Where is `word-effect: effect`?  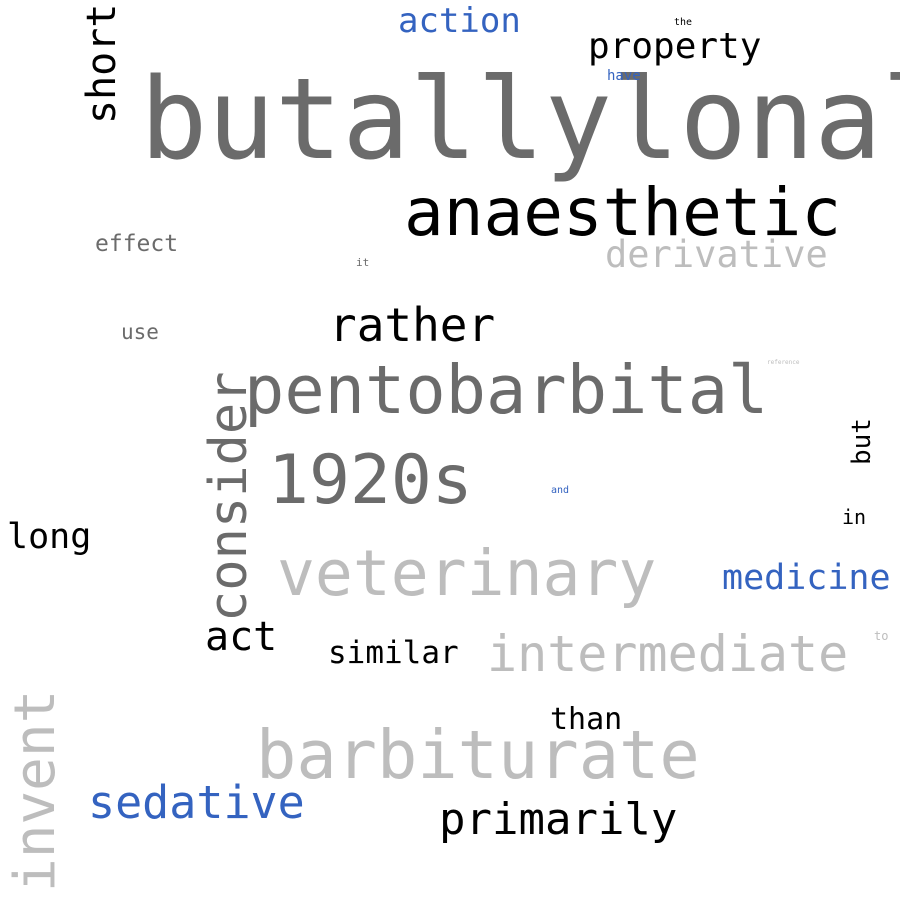 word-effect: effect is located at coordinates (137, 244).